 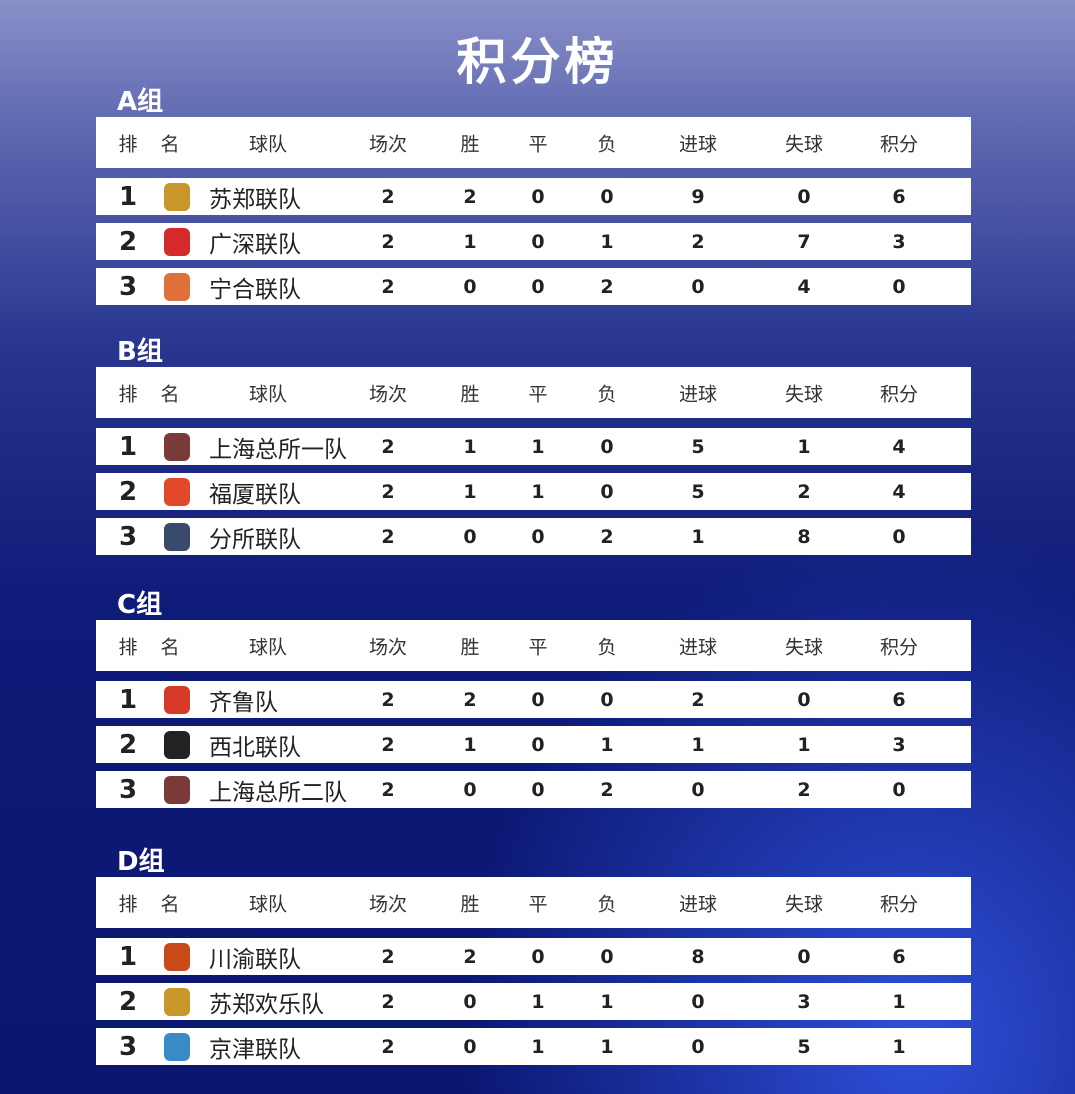 What do you see at coordinates (804, 241) in the screenshot?
I see `stat-ga: 7` at bounding box center [804, 241].